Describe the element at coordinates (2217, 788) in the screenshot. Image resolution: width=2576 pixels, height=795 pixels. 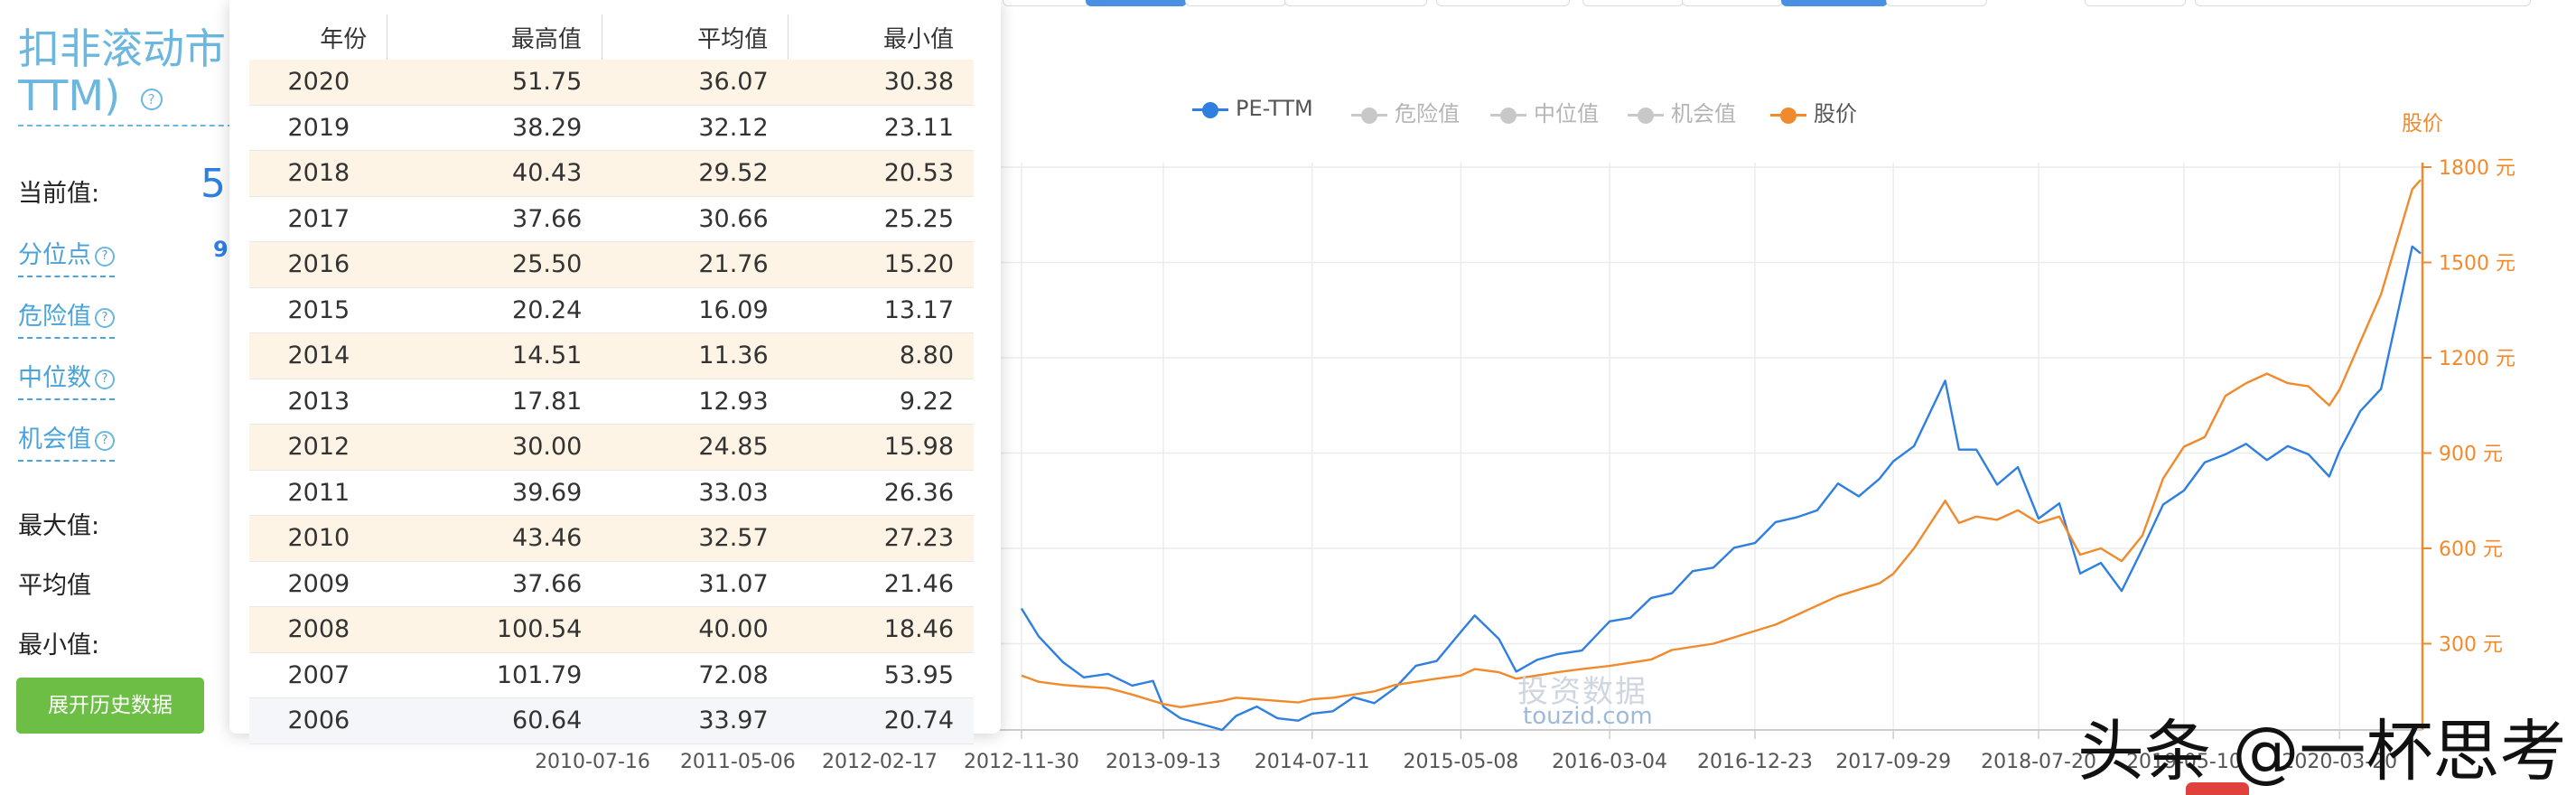
I see `red-tab` at that location.